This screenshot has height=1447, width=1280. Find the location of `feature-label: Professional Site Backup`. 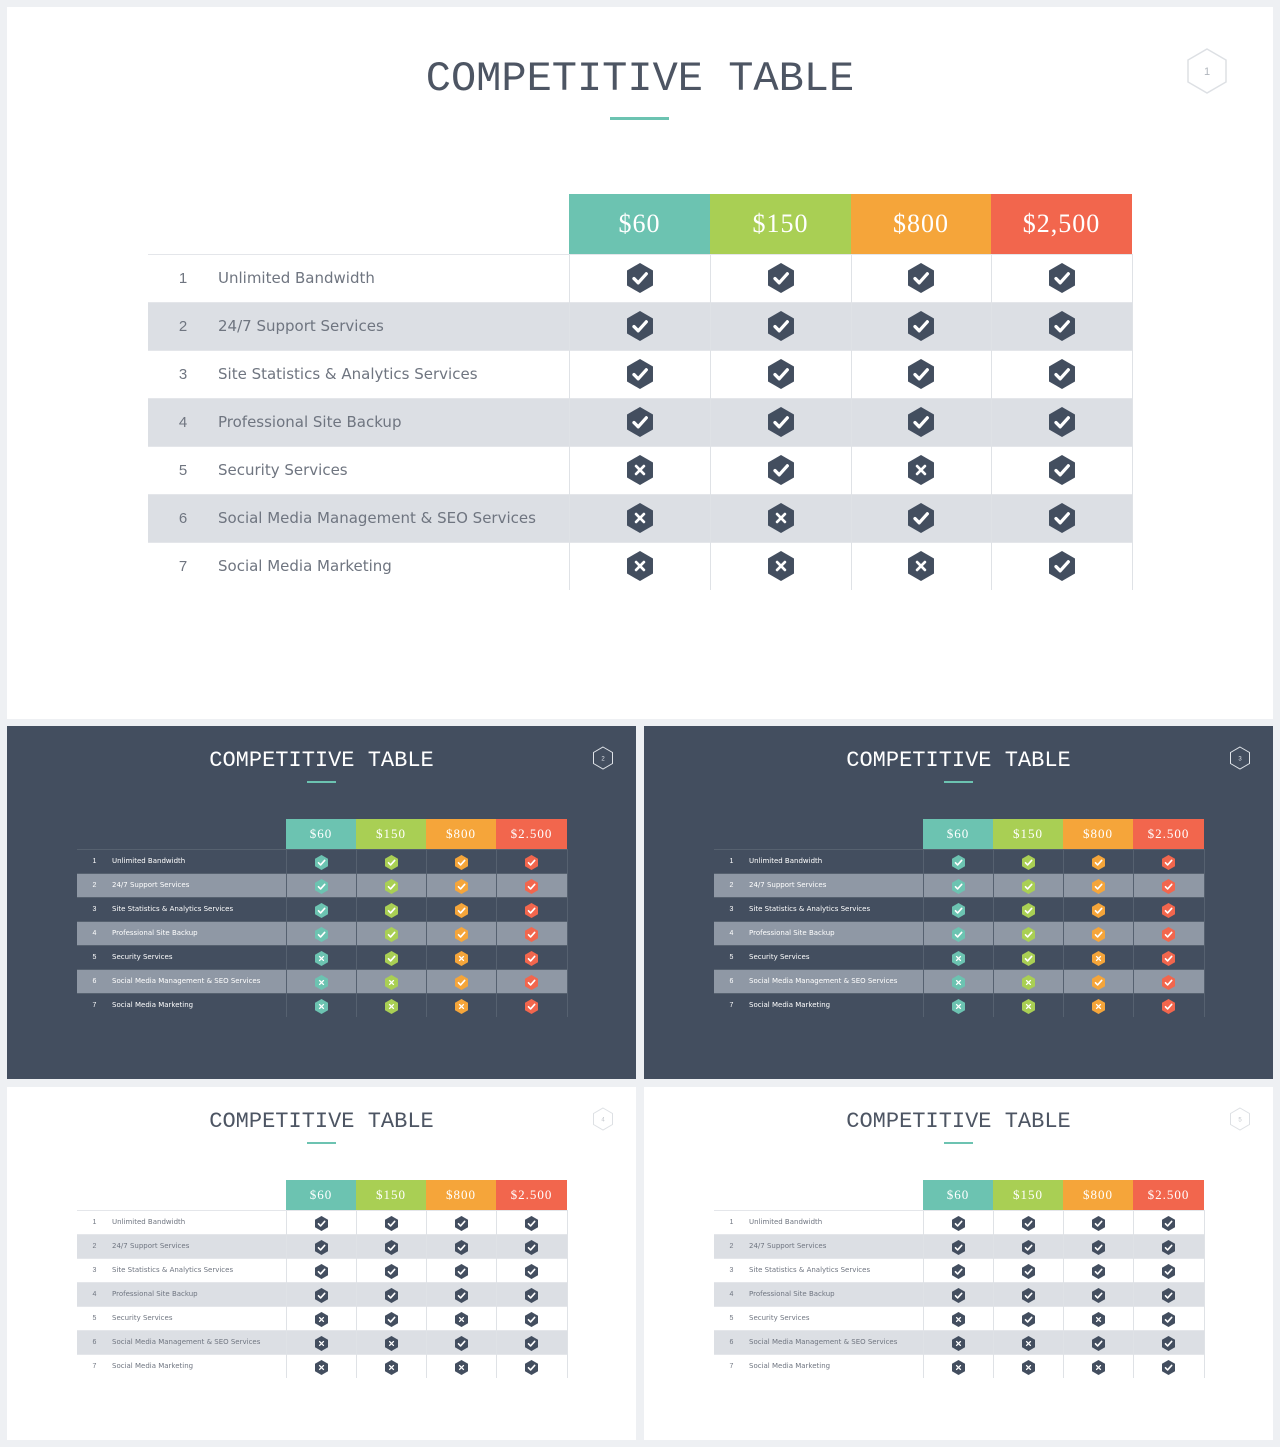

feature-label: Professional Site Backup is located at coordinates (199, 932).